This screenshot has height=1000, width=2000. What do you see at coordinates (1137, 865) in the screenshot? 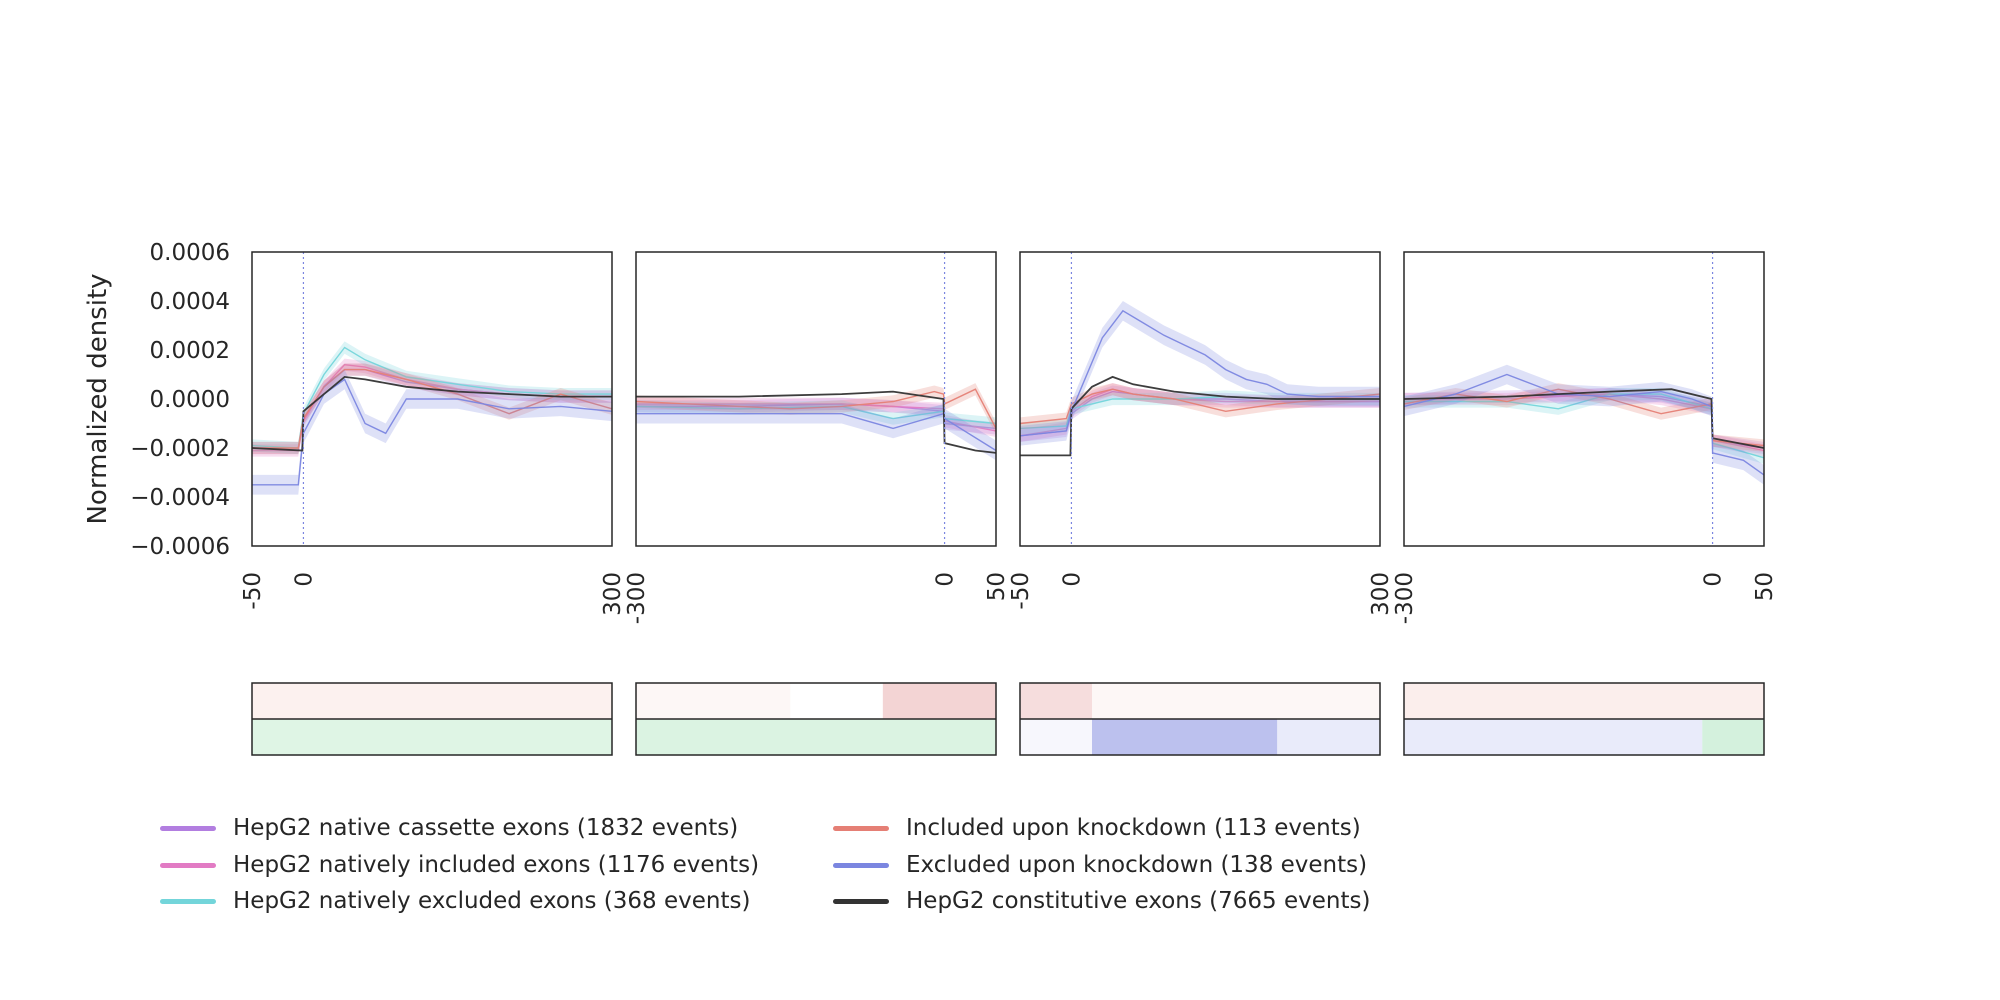
I see `legend-label: Excluded upon knockdown (138 events)` at bounding box center [1137, 865].